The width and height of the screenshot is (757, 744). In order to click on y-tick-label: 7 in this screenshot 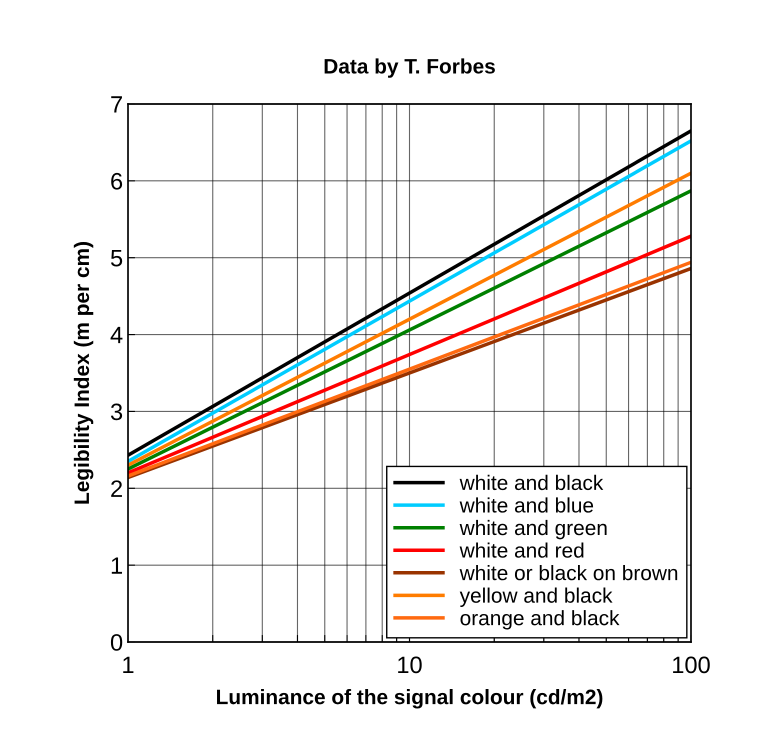, I will do `click(116, 104)`.